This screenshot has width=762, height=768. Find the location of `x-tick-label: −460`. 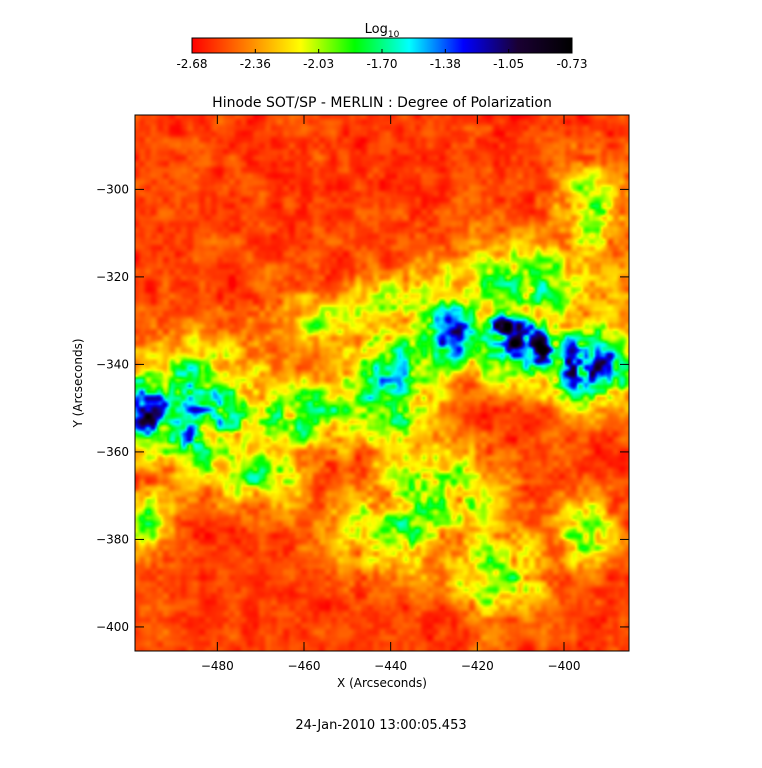

x-tick-label: −460 is located at coordinates (304, 666).